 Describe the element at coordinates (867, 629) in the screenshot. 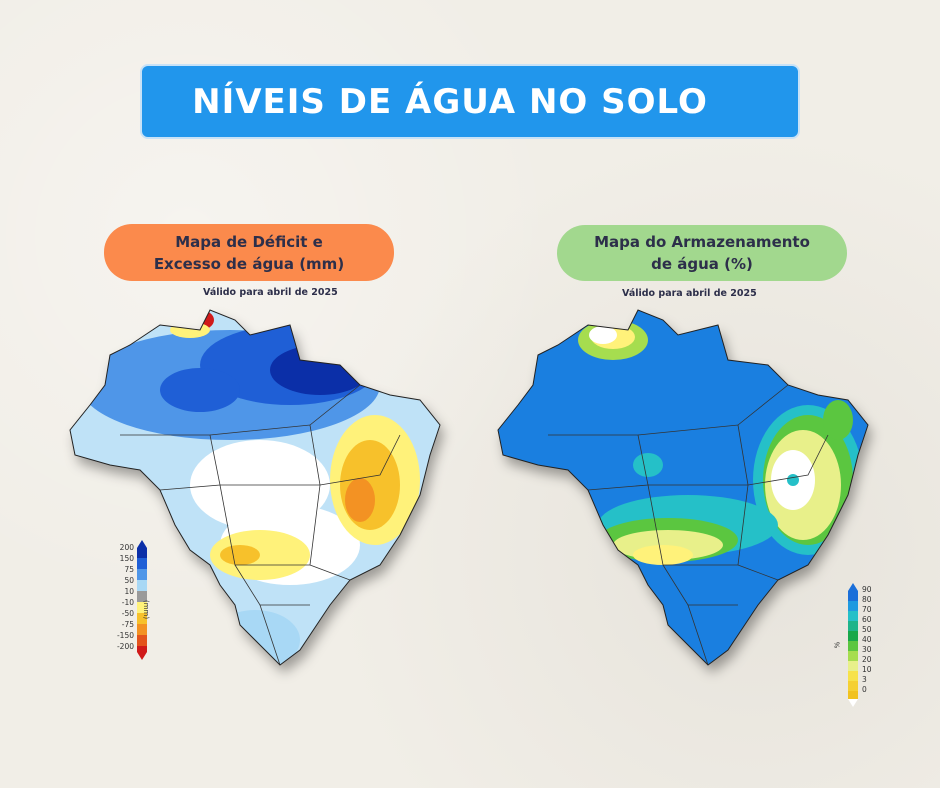

I see `storage-legend-label: 50` at that location.